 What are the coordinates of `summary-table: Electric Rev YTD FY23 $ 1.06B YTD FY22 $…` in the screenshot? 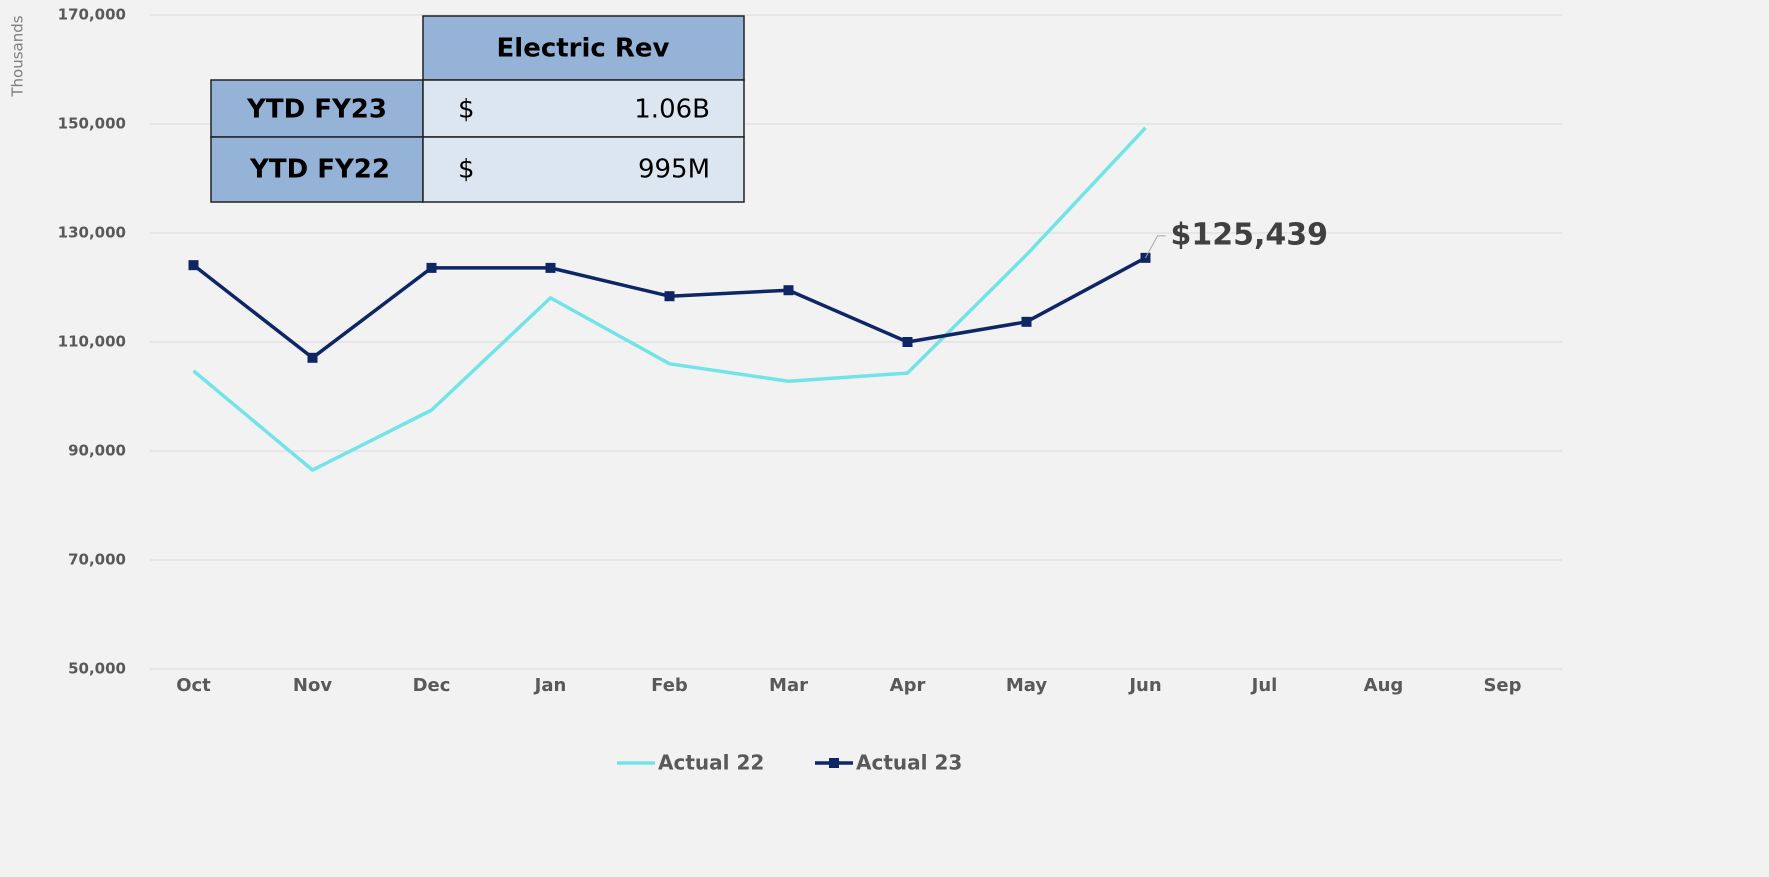 It's located at (477, 109).